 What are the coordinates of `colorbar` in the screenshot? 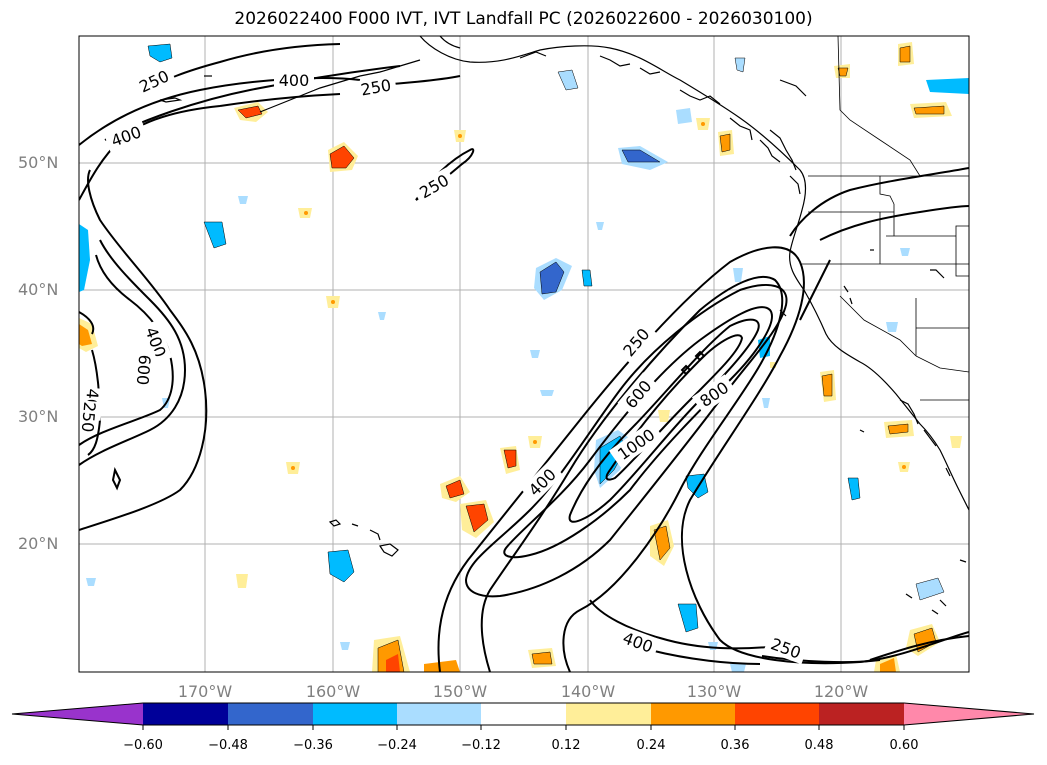 It's located at (523, 716).